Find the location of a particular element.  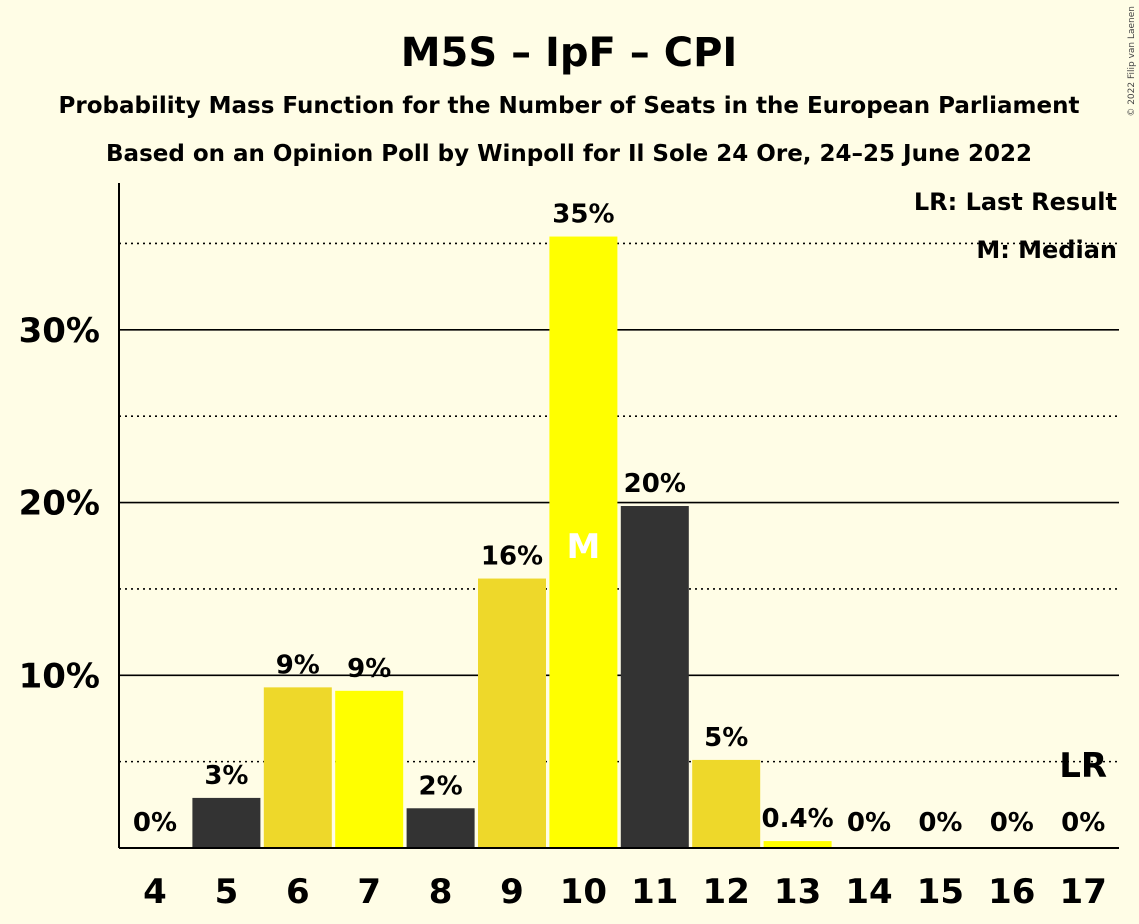

data-label-seats-17: 0% is located at coordinates (1083, 823).